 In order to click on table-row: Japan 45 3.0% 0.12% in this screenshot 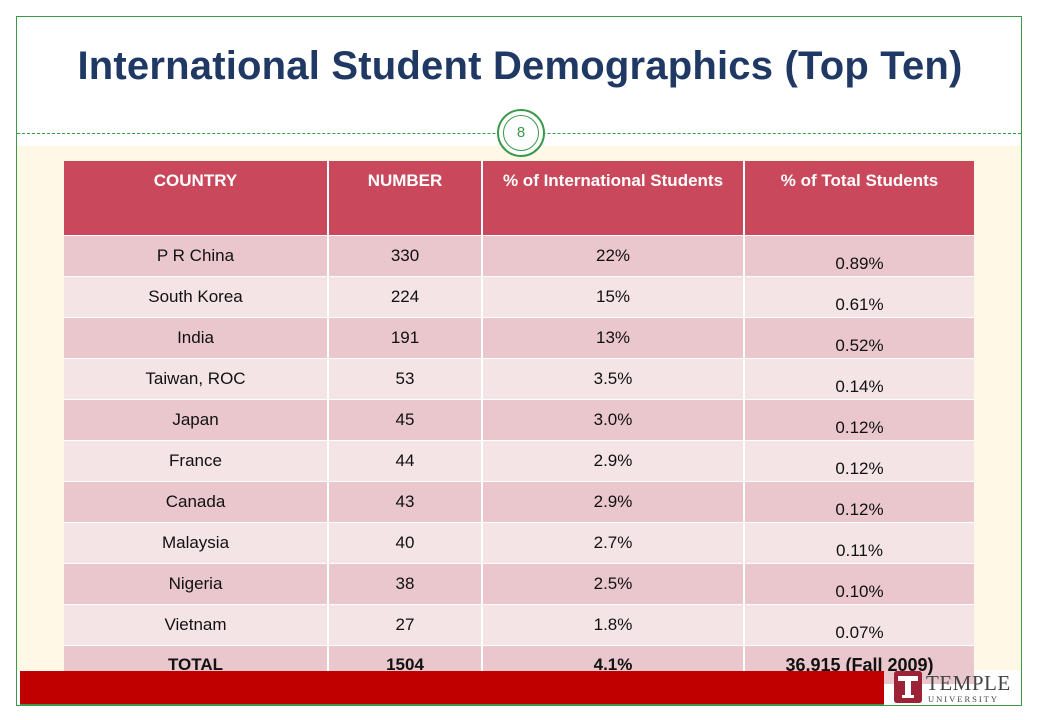, I will do `click(519, 420)`.